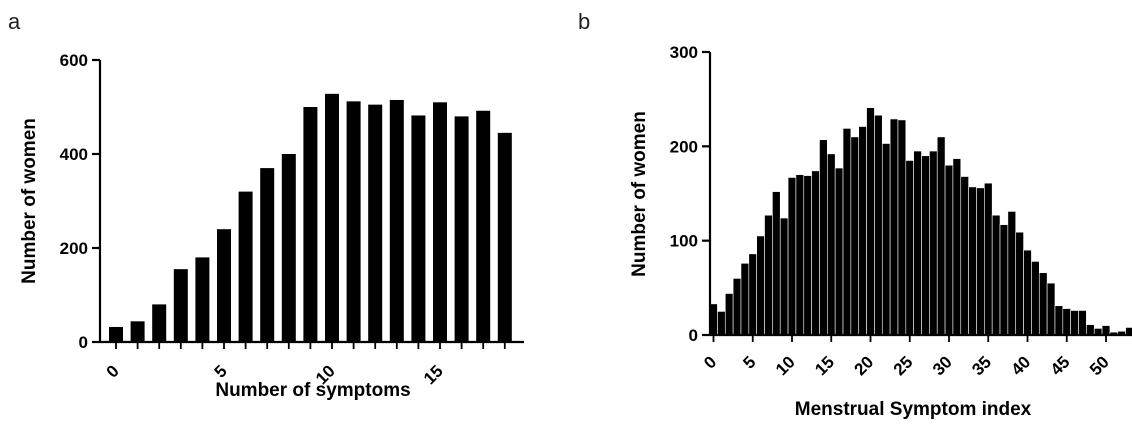 Image resolution: width=1132 pixels, height=428 pixels. I want to click on x-tick-label-b-9: 45, so click(1060, 365).